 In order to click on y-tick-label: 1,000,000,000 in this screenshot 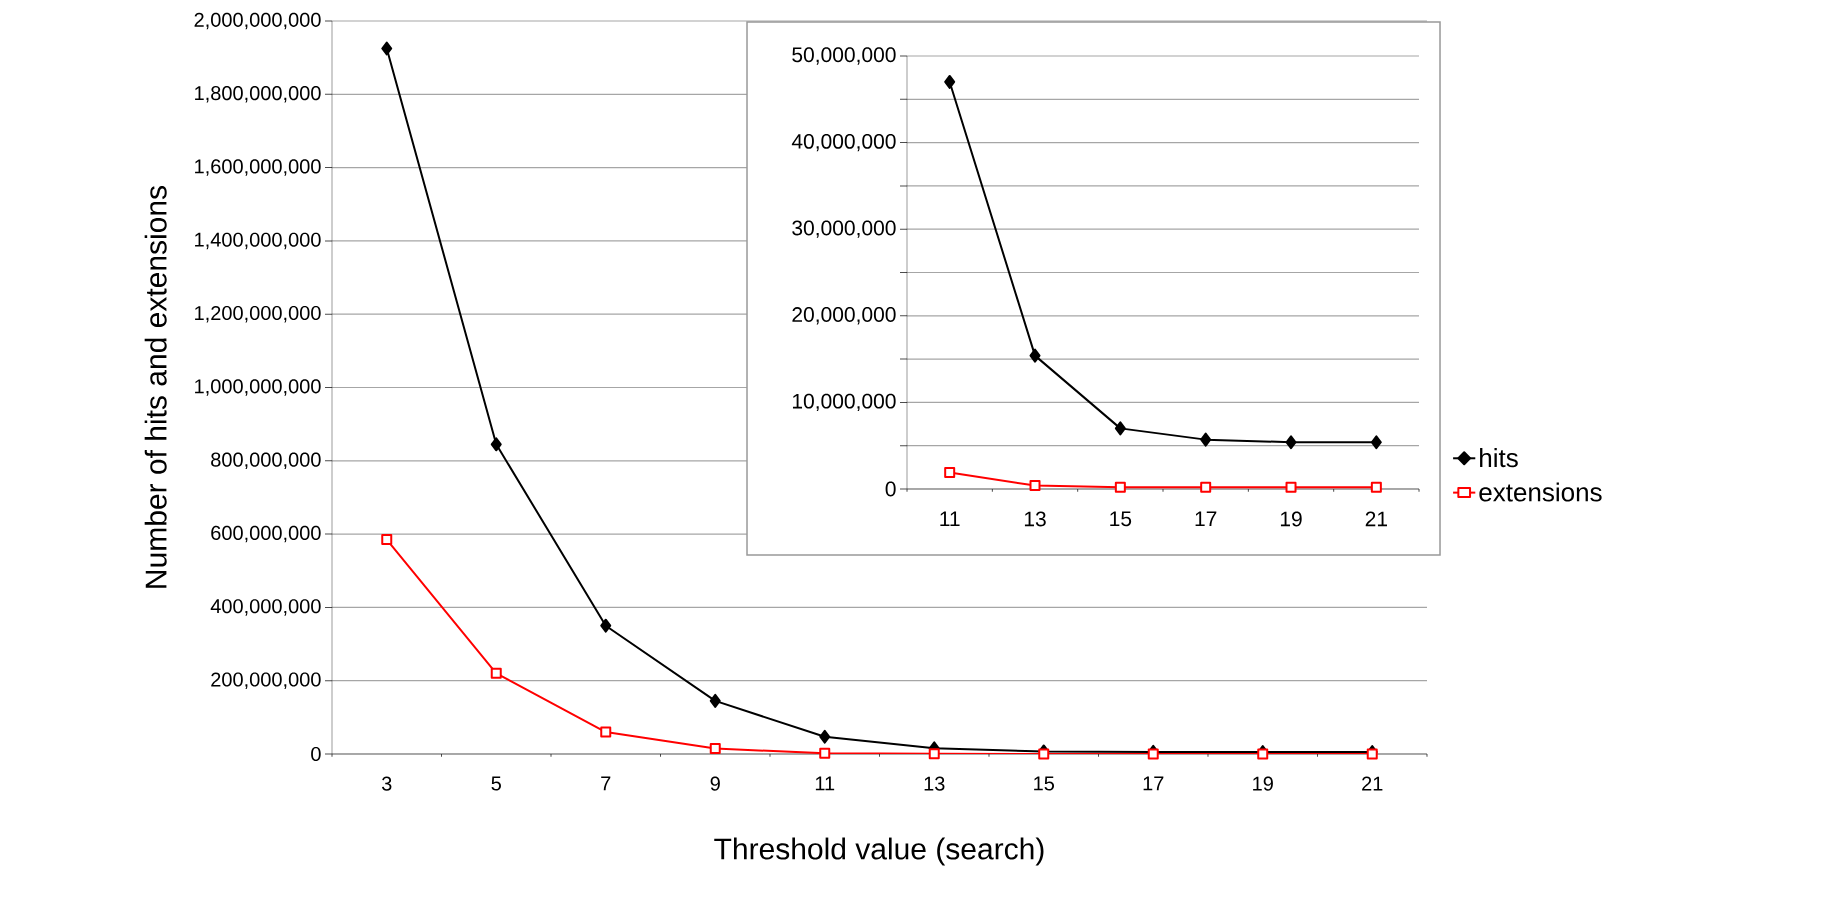, I will do `click(258, 387)`.